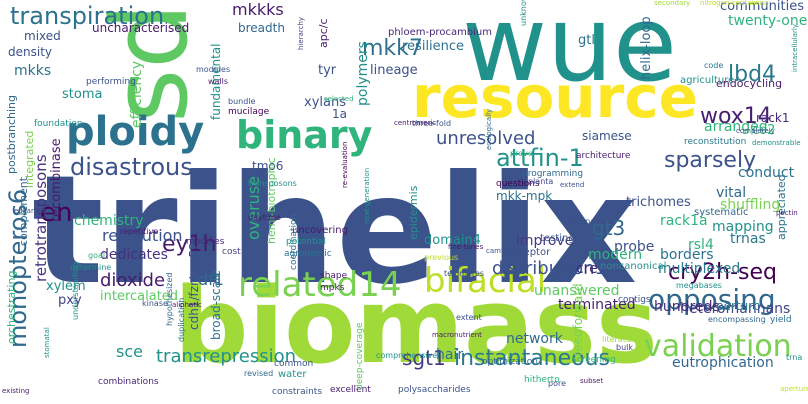 Image resolution: width=808 pixels, height=404 pixels. What do you see at coordinates (133, 280) in the screenshot?
I see `word-dioxide: dioxide` at bounding box center [133, 280].